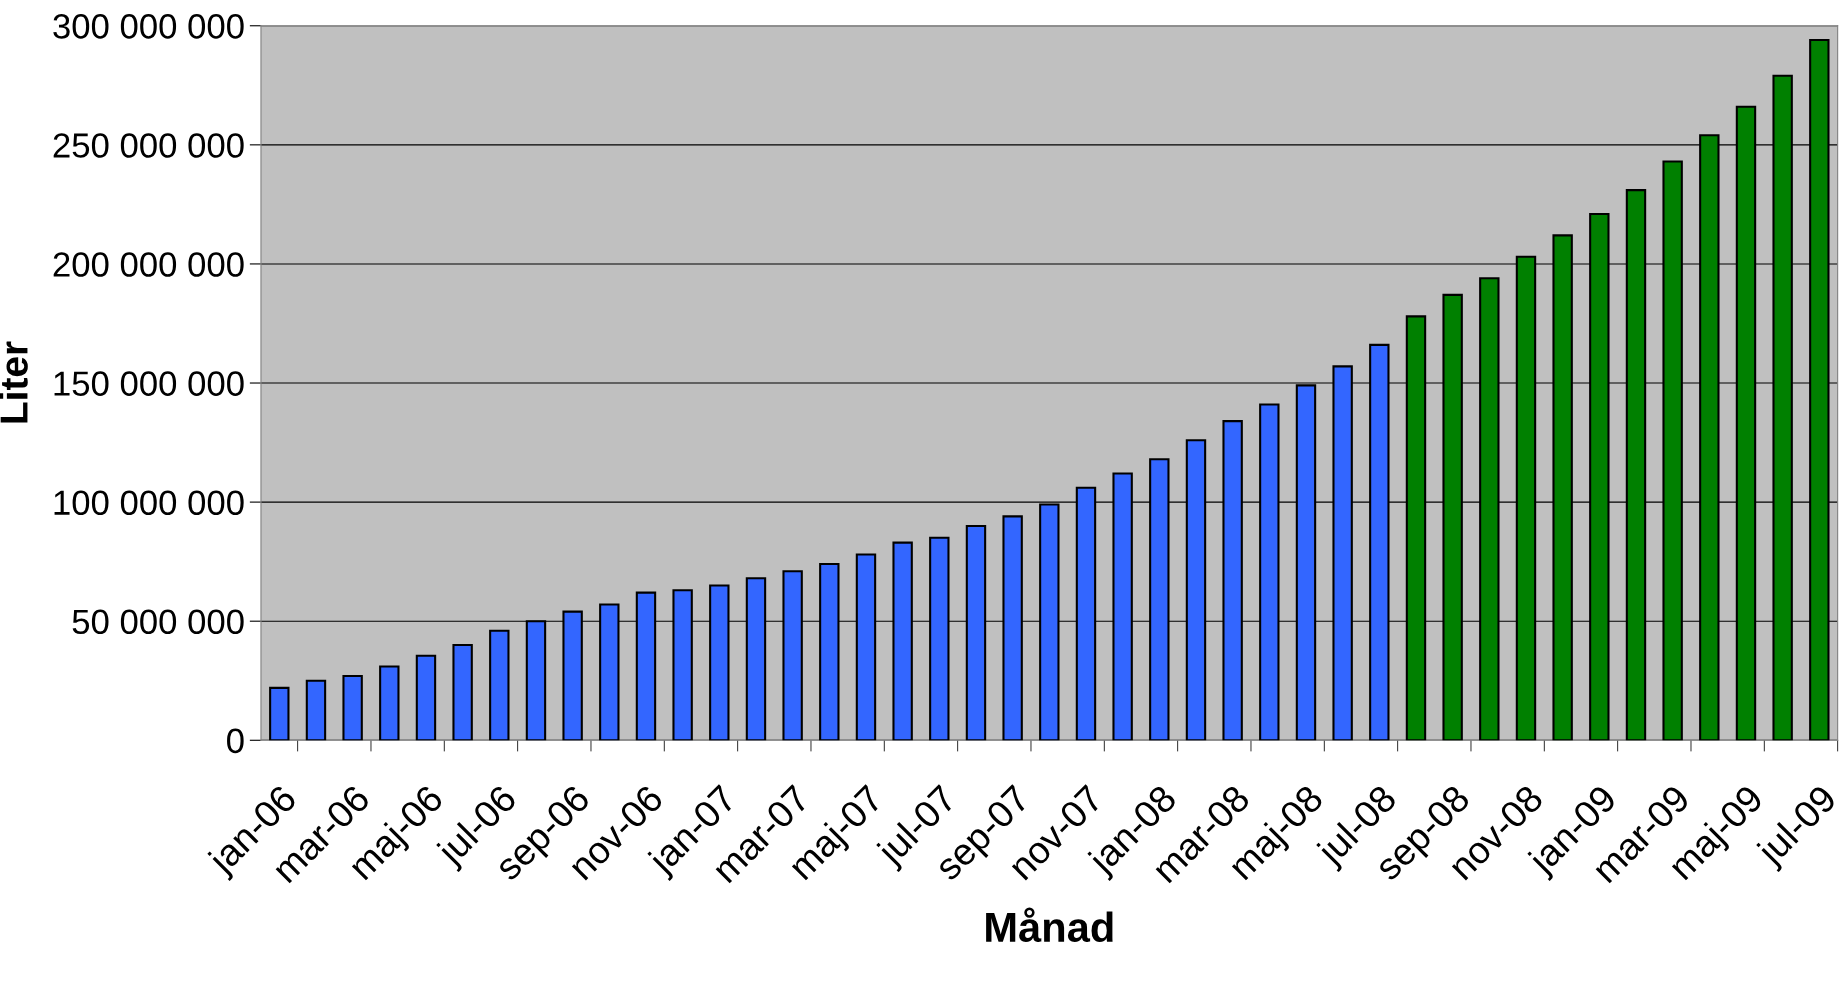 This screenshot has height=991, width=1843. What do you see at coordinates (158, 622) in the screenshot?
I see `y-tick-label: 50 000 000` at bounding box center [158, 622].